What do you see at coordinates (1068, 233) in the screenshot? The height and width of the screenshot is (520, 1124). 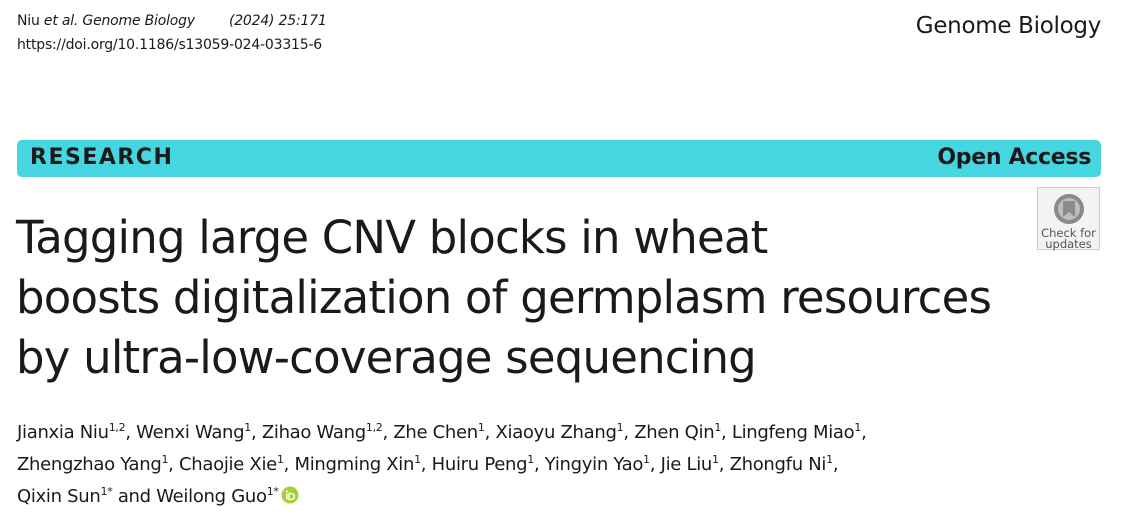 I see `badge-line: Check for` at bounding box center [1068, 233].